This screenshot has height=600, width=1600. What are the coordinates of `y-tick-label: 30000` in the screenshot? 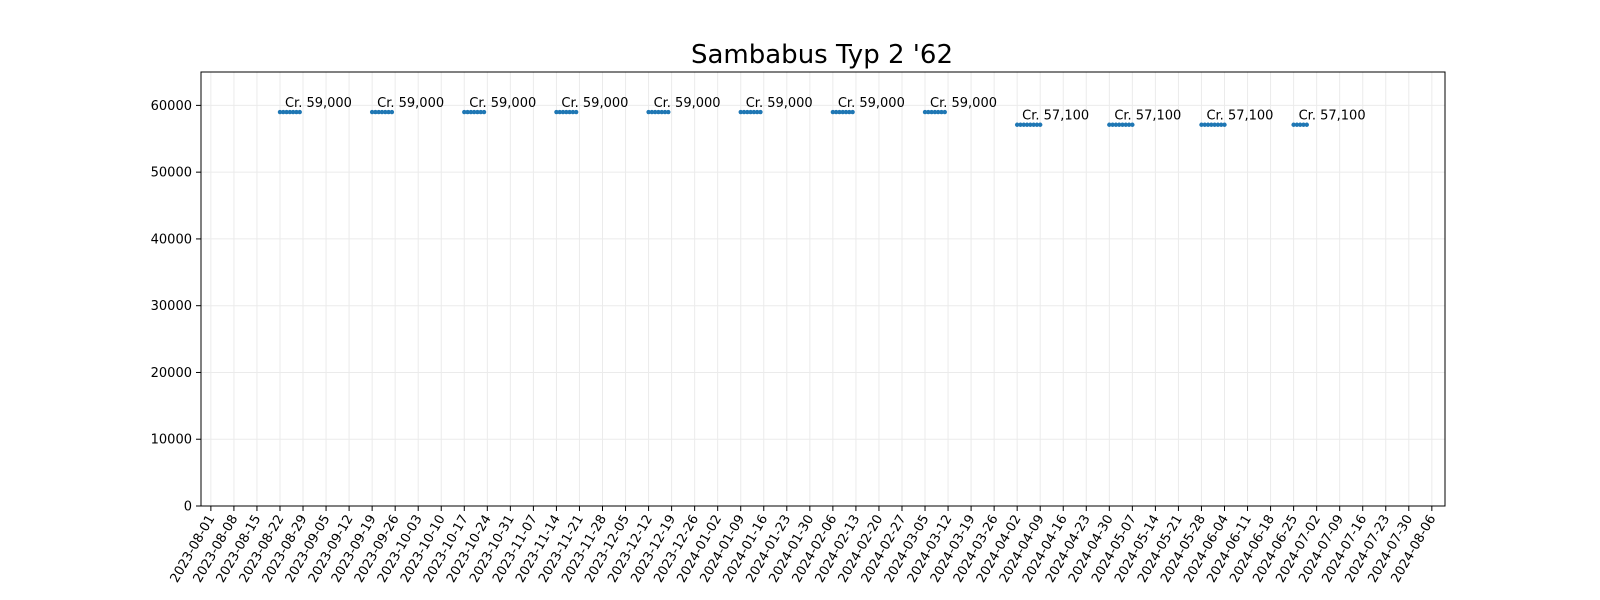 It's located at (171, 306).